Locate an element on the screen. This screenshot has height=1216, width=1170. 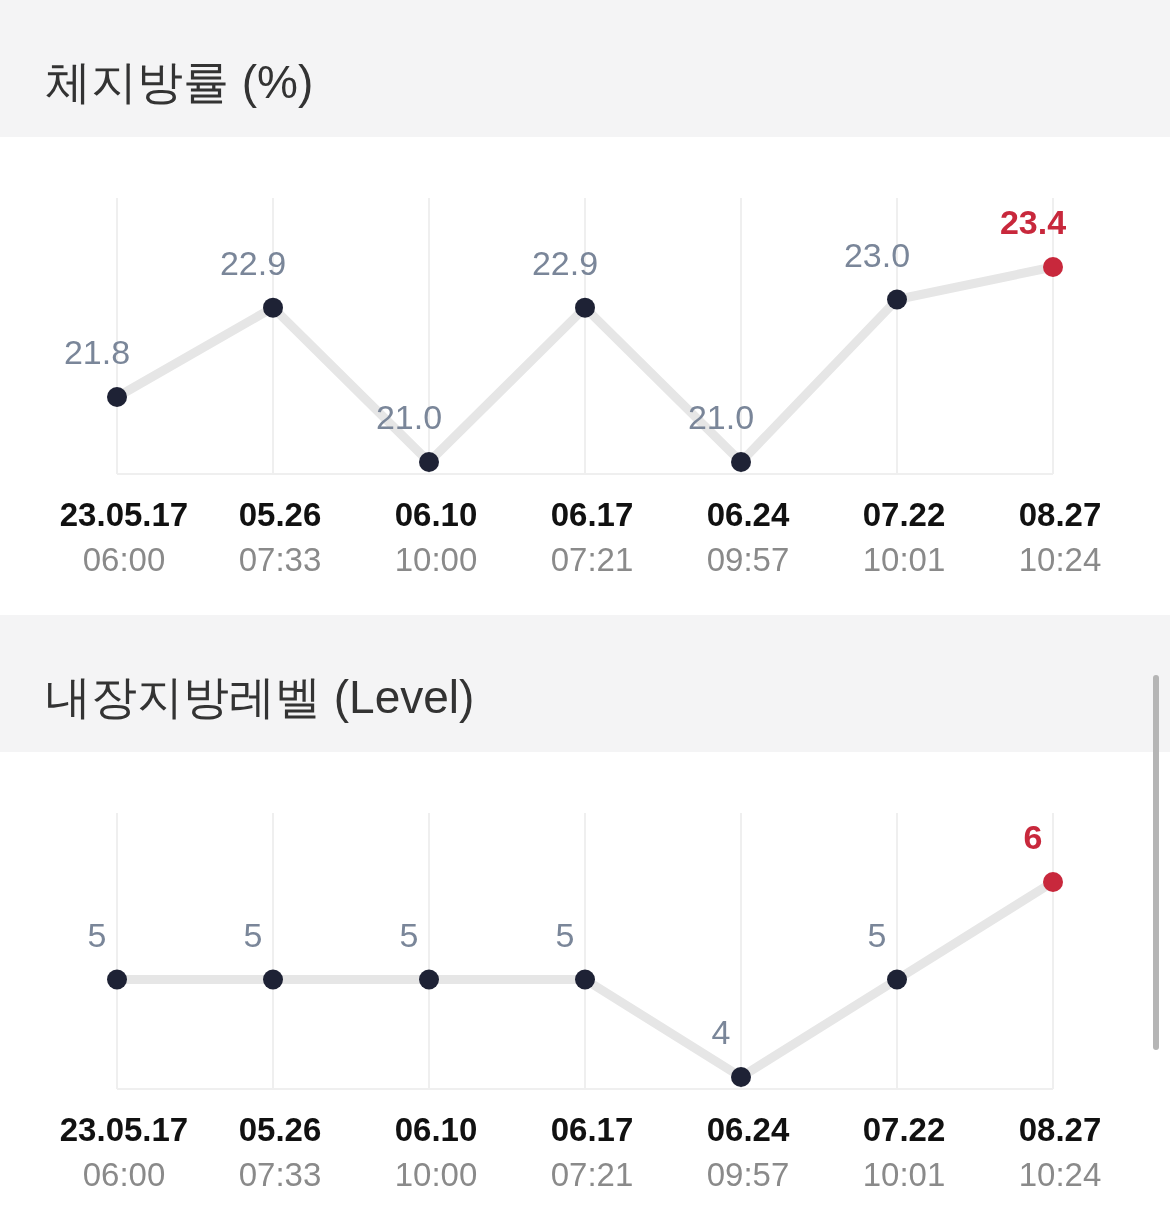
data-label: 21.8 is located at coordinates (97, 352).